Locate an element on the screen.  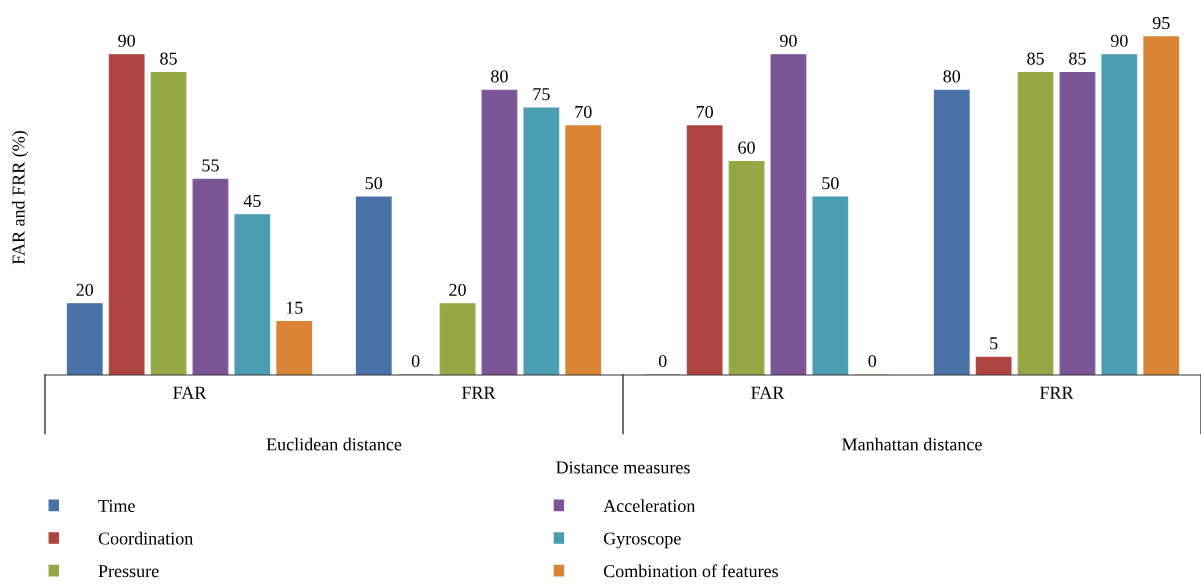
data-label: 55 is located at coordinates (210, 165).